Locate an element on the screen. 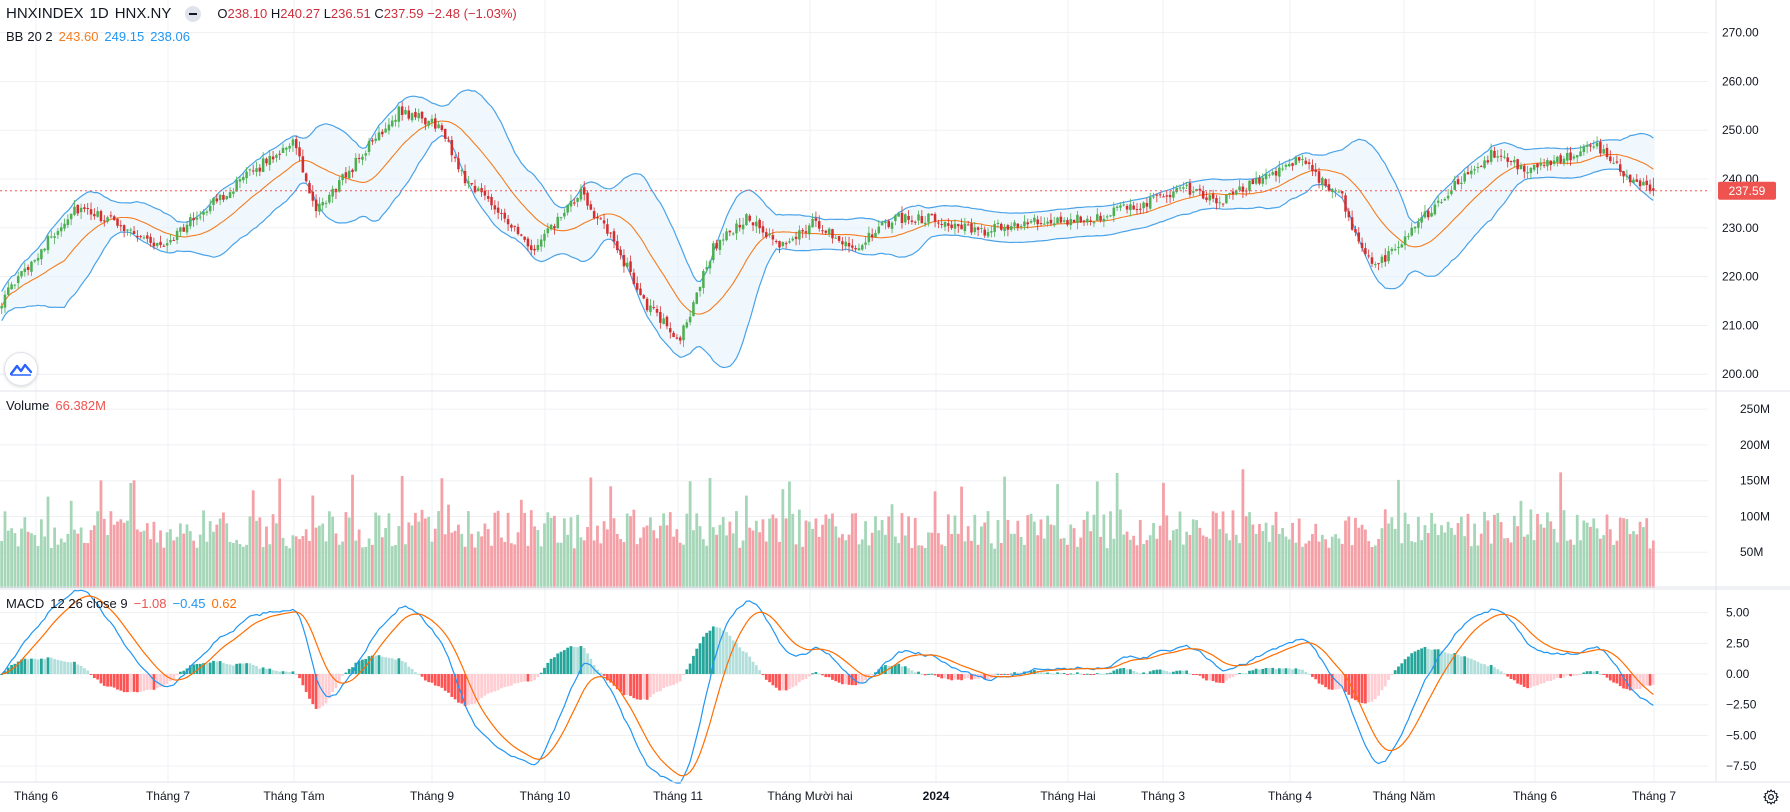 Image resolution: width=1790 pixels, height=812 pixels. bb-params: 20 2 is located at coordinates (40, 36).